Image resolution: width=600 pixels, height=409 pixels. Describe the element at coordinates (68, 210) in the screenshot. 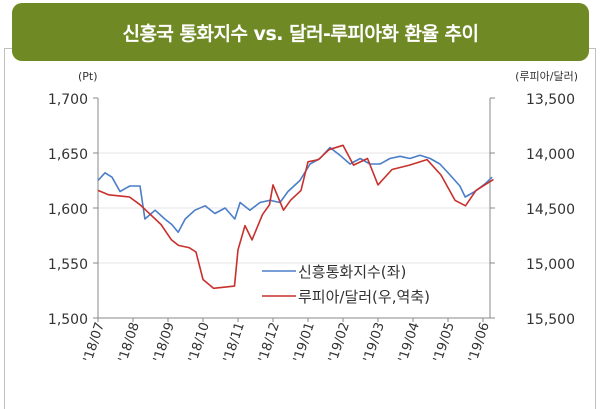

I see `left-tick-label: 1,600` at that location.